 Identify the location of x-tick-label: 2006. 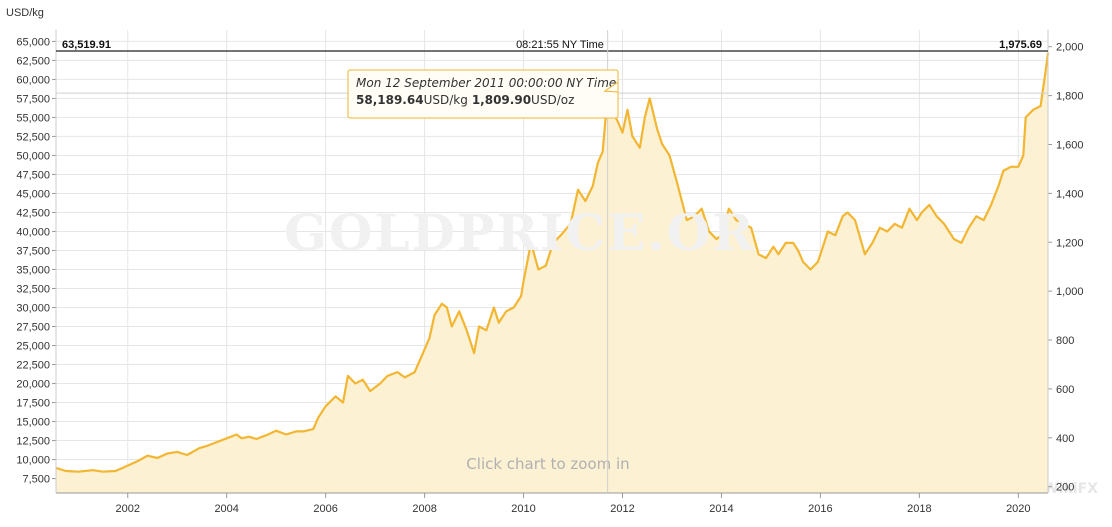
(325, 509).